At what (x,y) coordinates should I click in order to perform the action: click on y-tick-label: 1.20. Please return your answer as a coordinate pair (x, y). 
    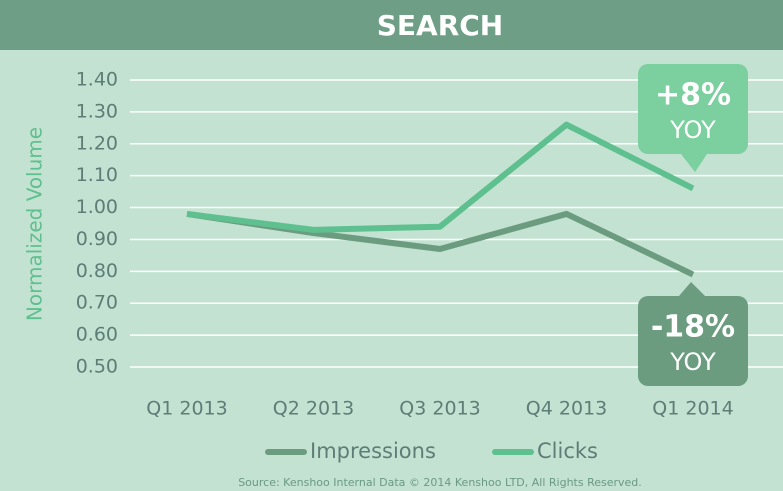
    Looking at the image, I should click on (97, 143).